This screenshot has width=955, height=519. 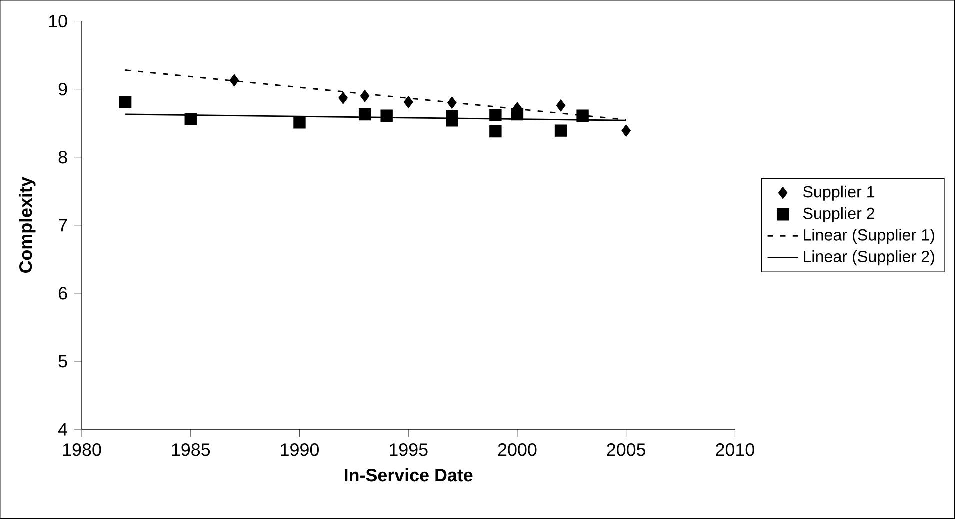 I want to click on x-tick-label: 1990, so click(x=300, y=449).